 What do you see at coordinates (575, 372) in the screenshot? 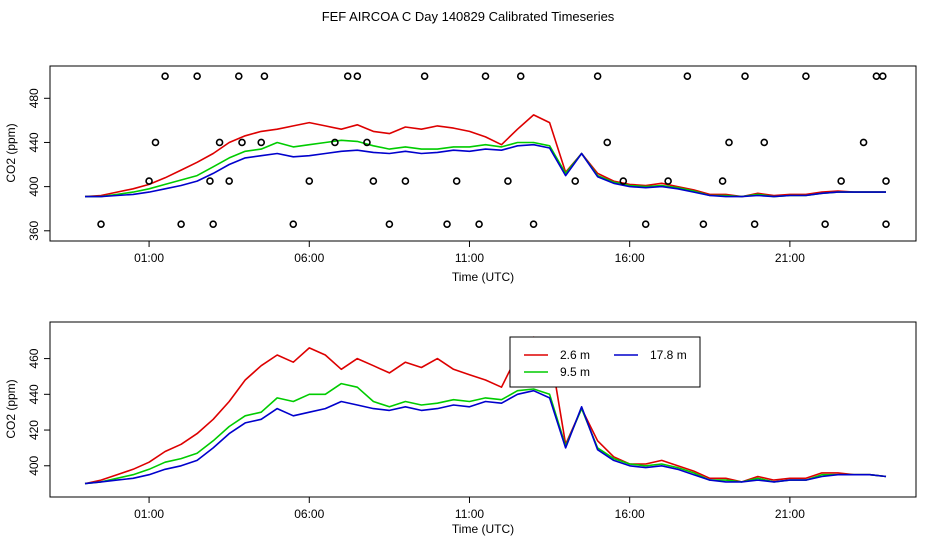
I see `legend-label: 9.5 m` at bounding box center [575, 372].